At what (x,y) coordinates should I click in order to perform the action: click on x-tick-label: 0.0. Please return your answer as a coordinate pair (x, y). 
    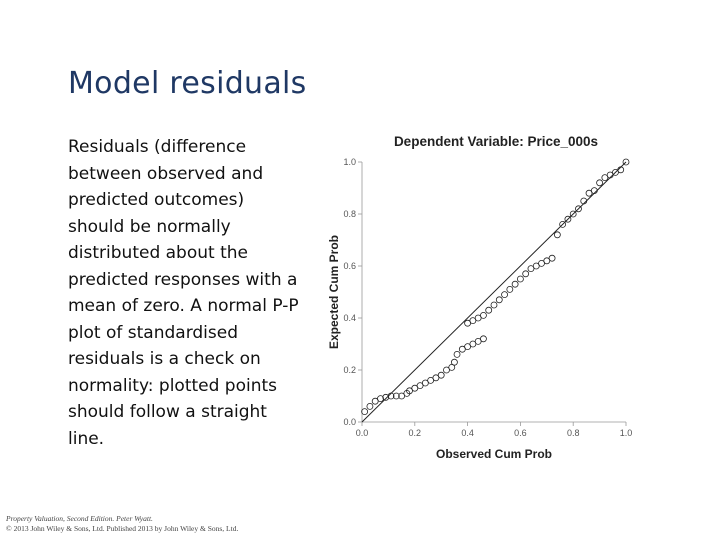
    Looking at the image, I should click on (362, 433).